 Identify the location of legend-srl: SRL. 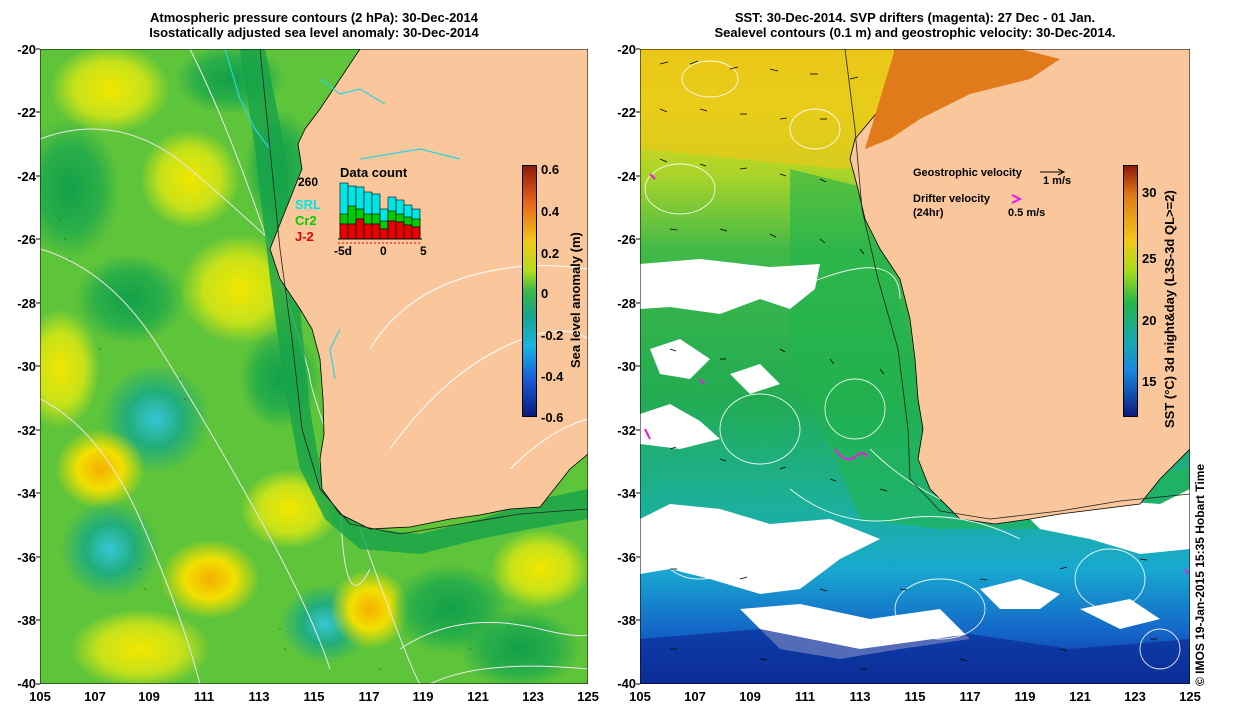
(308, 204).